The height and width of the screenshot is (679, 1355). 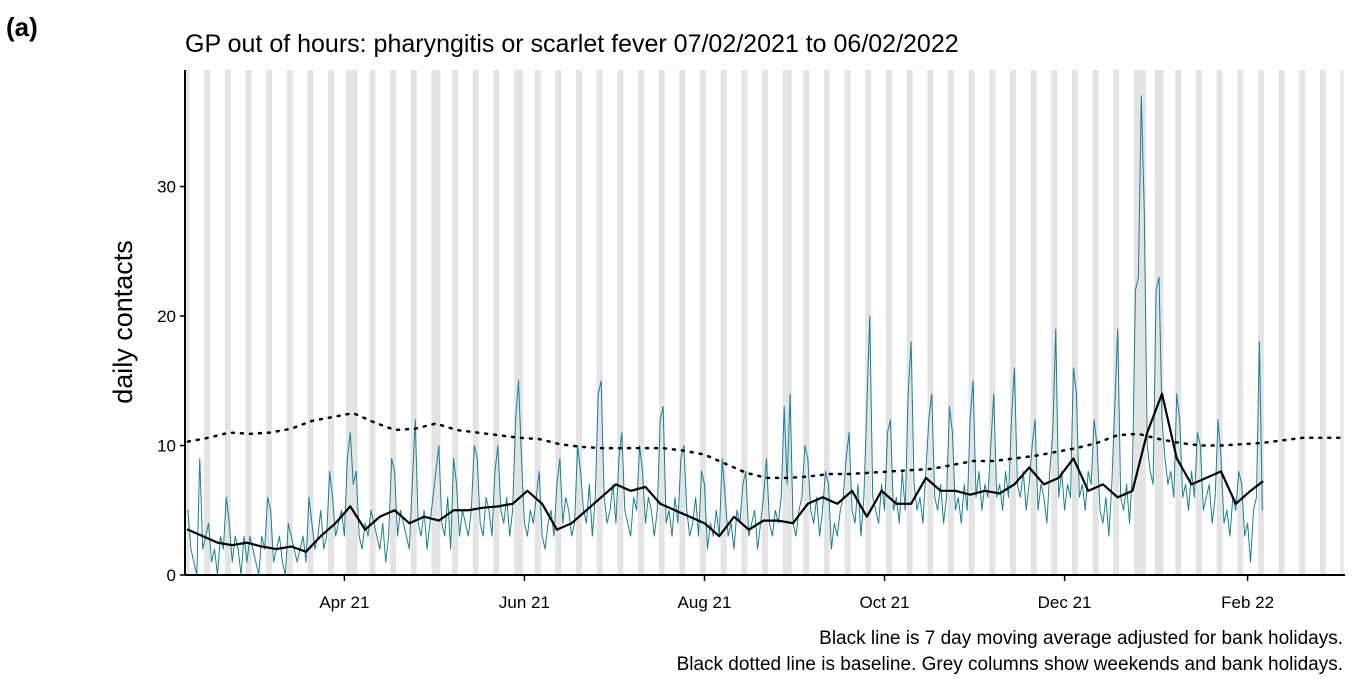 What do you see at coordinates (884, 602) in the screenshot?
I see `x-tick-label: Oct 21` at bounding box center [884, 602].